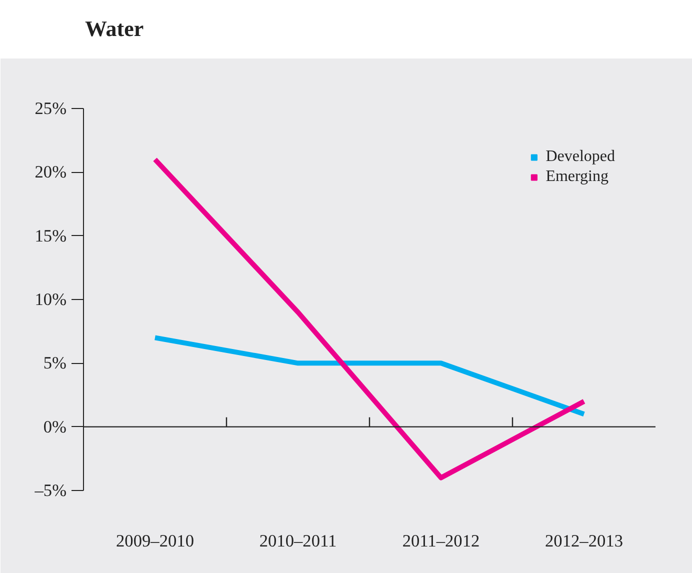  Describe the element at coordinates (50, 490) in the screenshot. I see `y-tick-label: –5%` at that location.